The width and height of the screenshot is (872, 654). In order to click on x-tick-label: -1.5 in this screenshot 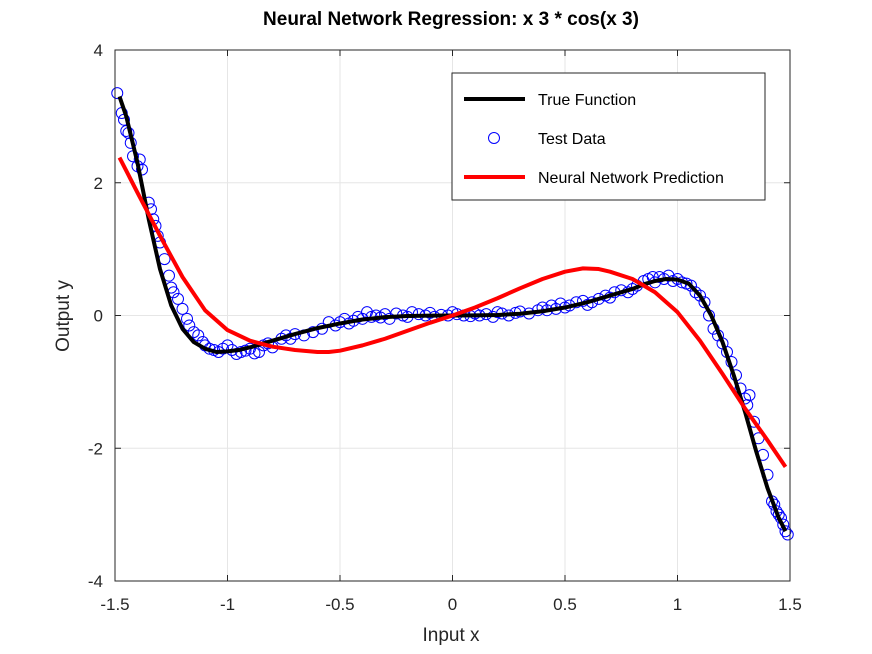, I will do `click(114, 604)`.